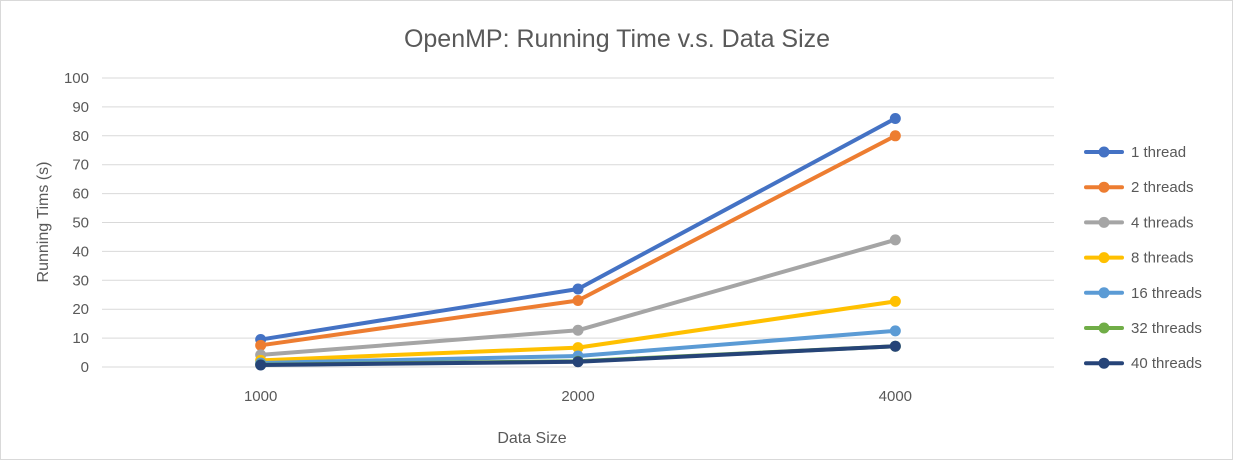  What do you see at coordinates (895, 396) in the screenshot?
I see `x-tick-label: 4000` at bounding box center [895, 396].